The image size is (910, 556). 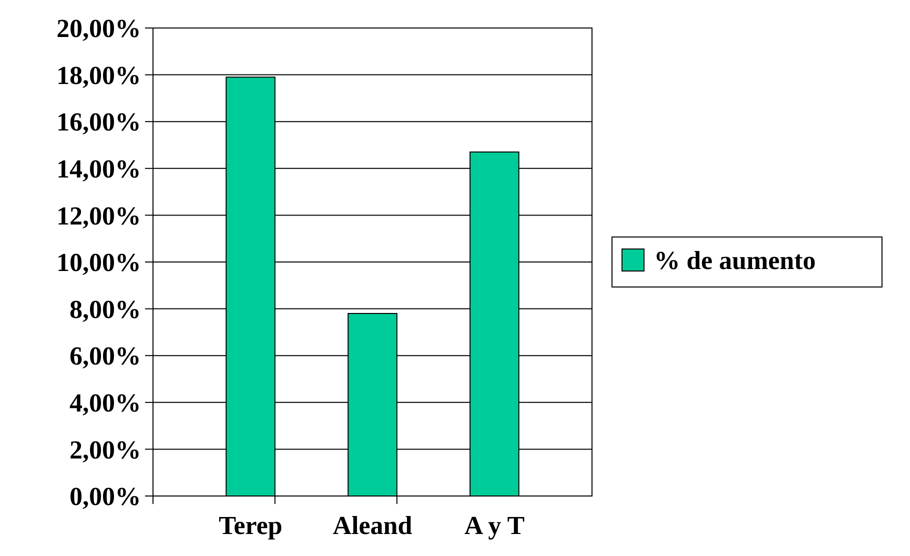 What do you see at coordinates (98, 215) in the screenshot?
I see `y-tick-label: 12,00%` at bounding box center [98, 215].